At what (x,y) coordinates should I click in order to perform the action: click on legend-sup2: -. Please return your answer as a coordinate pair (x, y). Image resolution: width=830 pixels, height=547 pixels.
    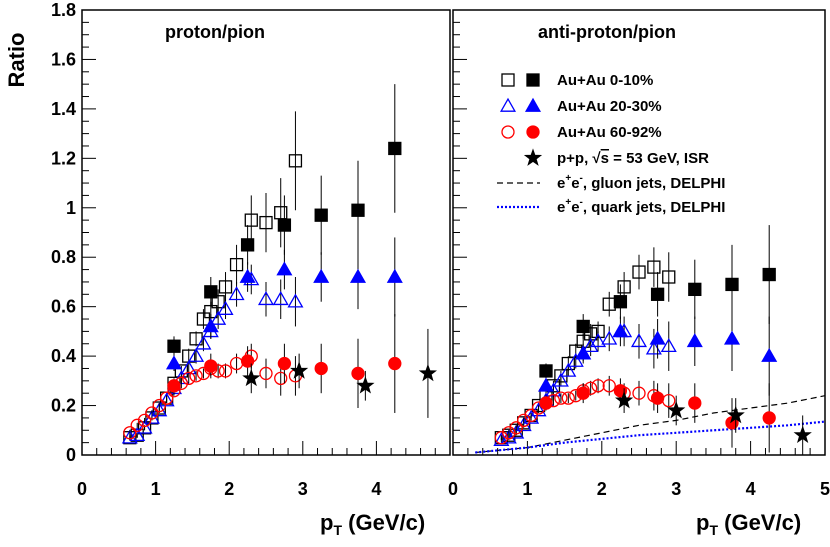
    Looking at the image, I should click on (581, 202).